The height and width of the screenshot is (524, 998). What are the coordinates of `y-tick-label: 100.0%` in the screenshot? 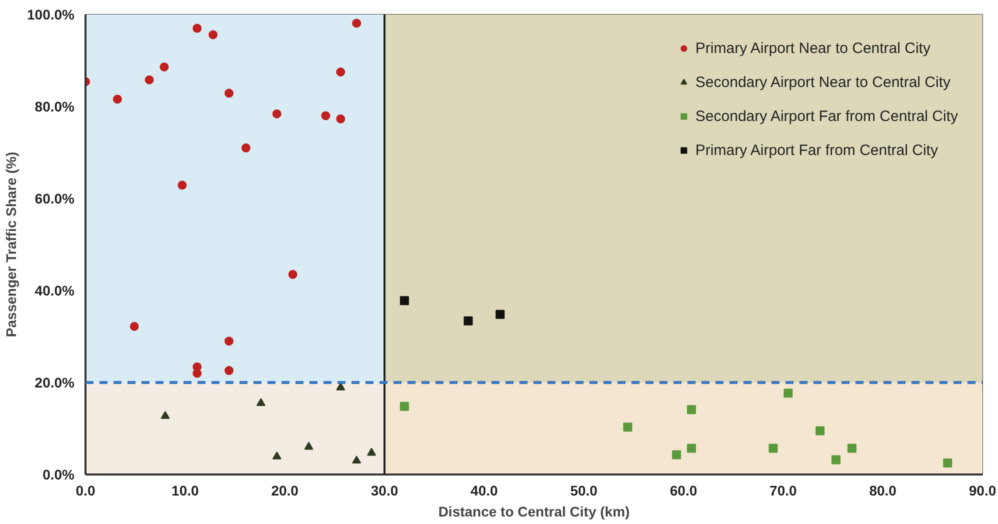 It's located at (51, 14).